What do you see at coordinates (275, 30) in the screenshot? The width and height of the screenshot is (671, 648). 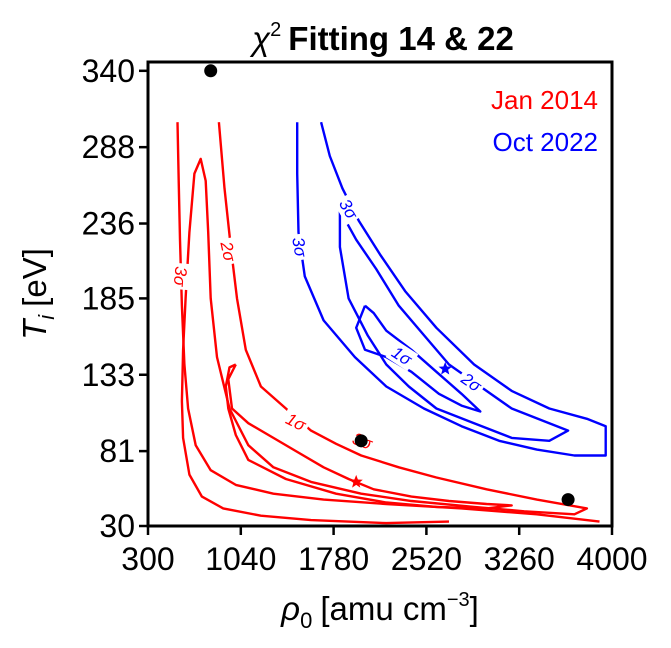 I see `title-superscript: 2` at bounding box center [275, 30].